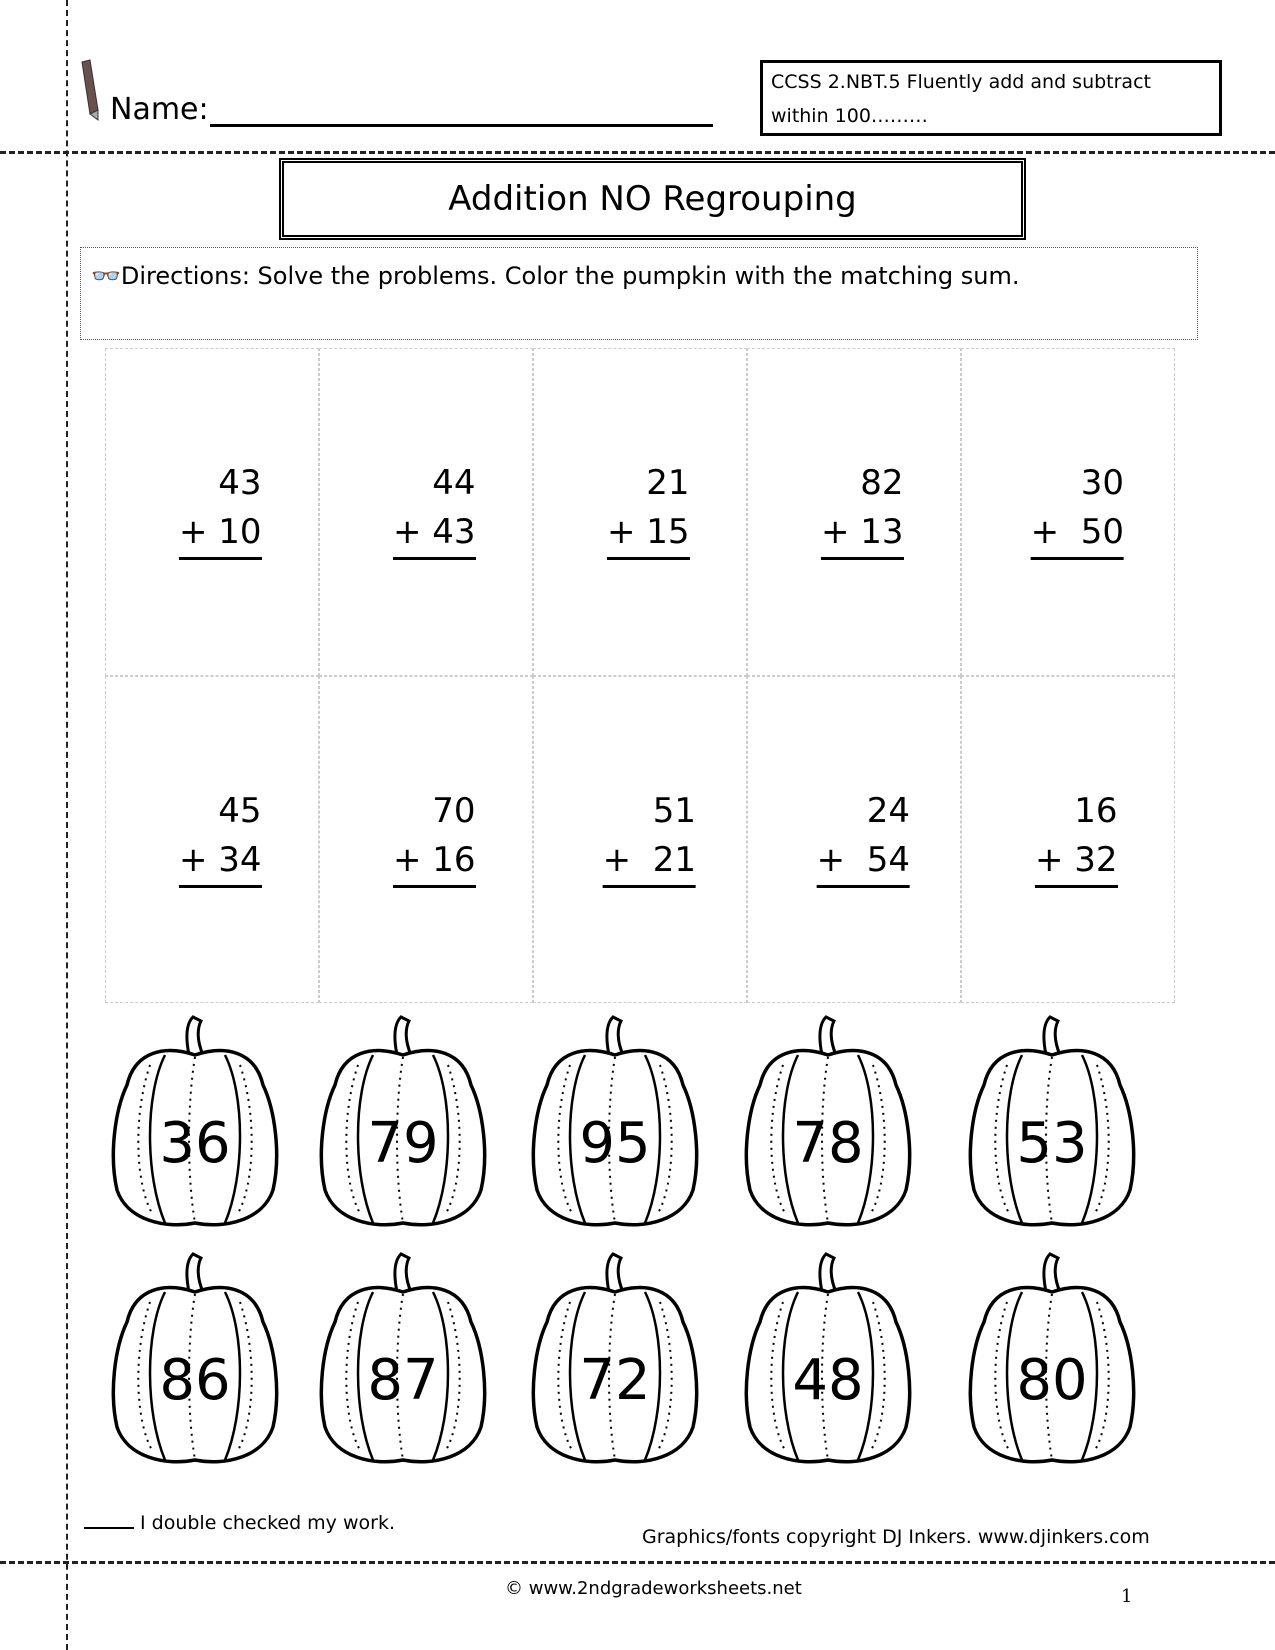  Describe the element at coordinates (1052, 1380) in the screenshot. I see `pumpkin-sum: 80` at that location.